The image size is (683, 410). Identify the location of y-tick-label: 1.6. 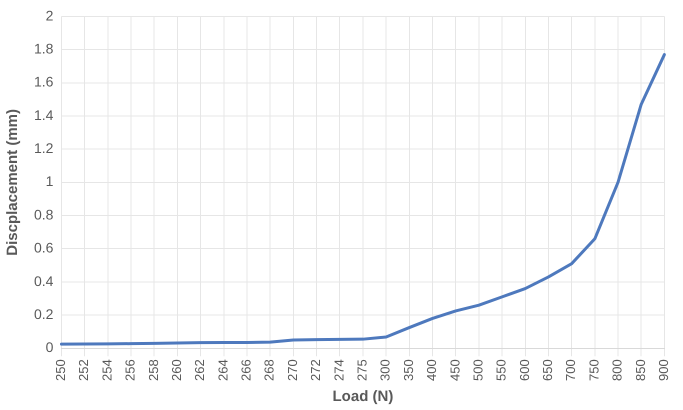
(44, 82).